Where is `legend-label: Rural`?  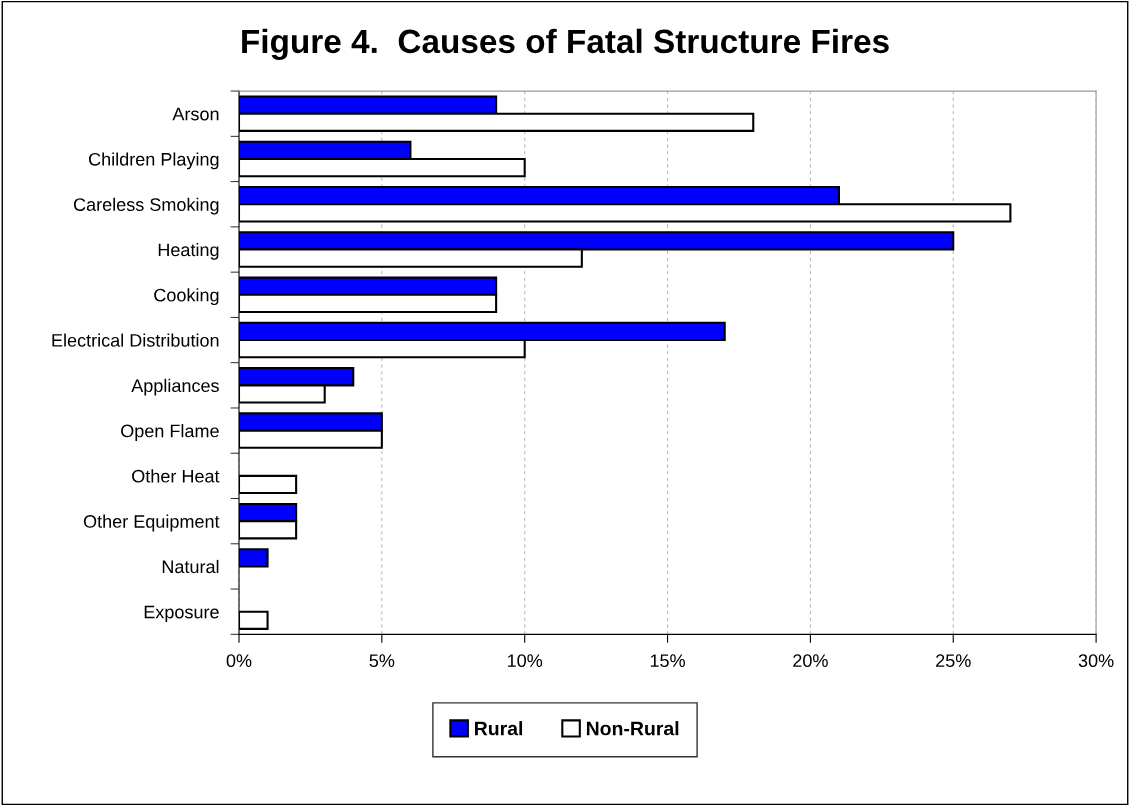
legend-label: Rural is located at coordinates (499, 728).